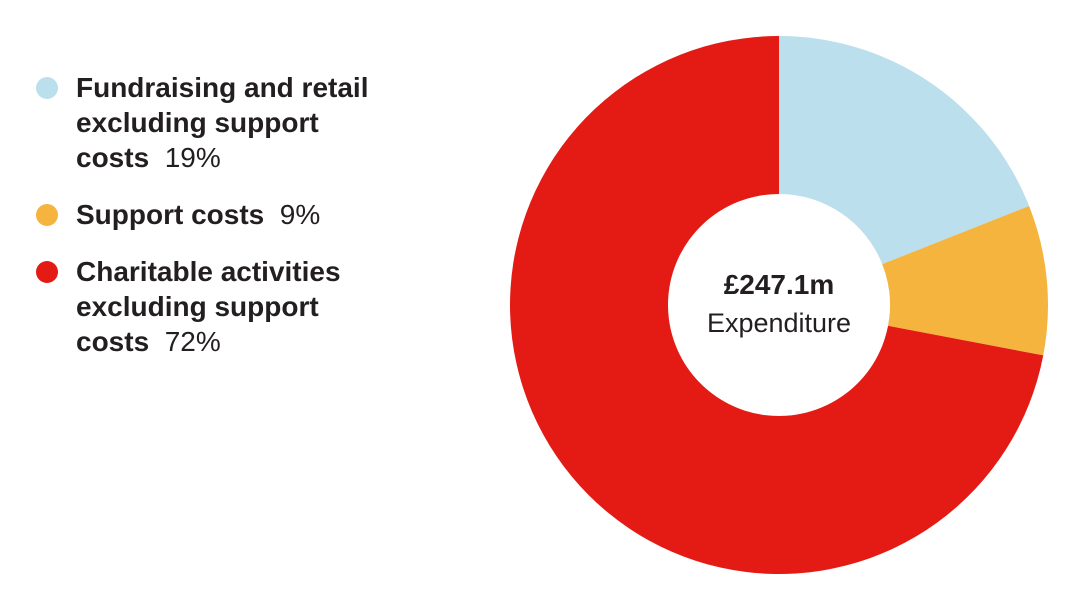 The height and width of the screenshot is (610, 1084). I want to click on center-total-amount: £247.1m, so click(779, 284).